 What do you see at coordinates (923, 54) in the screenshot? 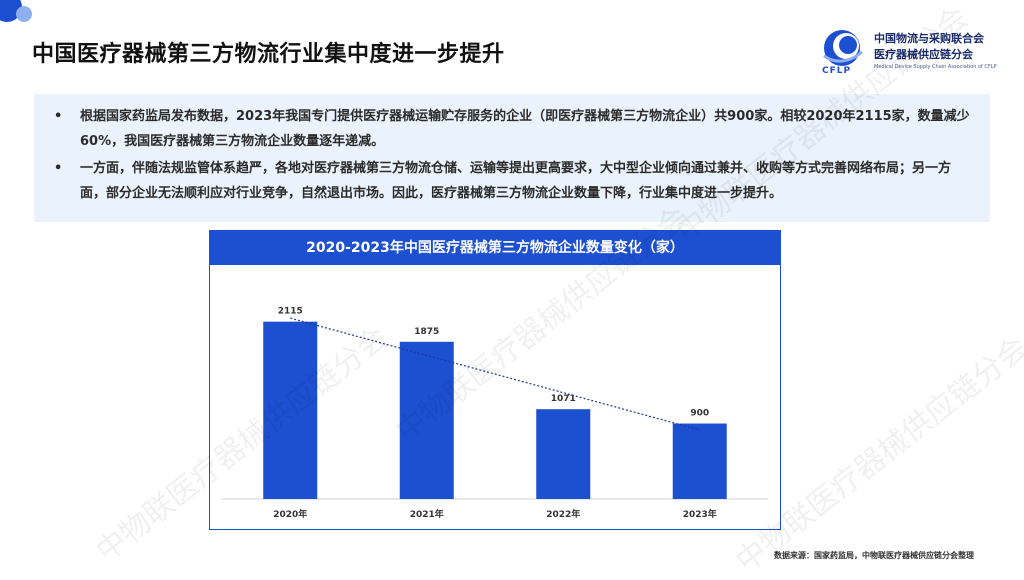
I see `logo-line2: 医疗器械供应链分会` at bounding box center [923, 54].